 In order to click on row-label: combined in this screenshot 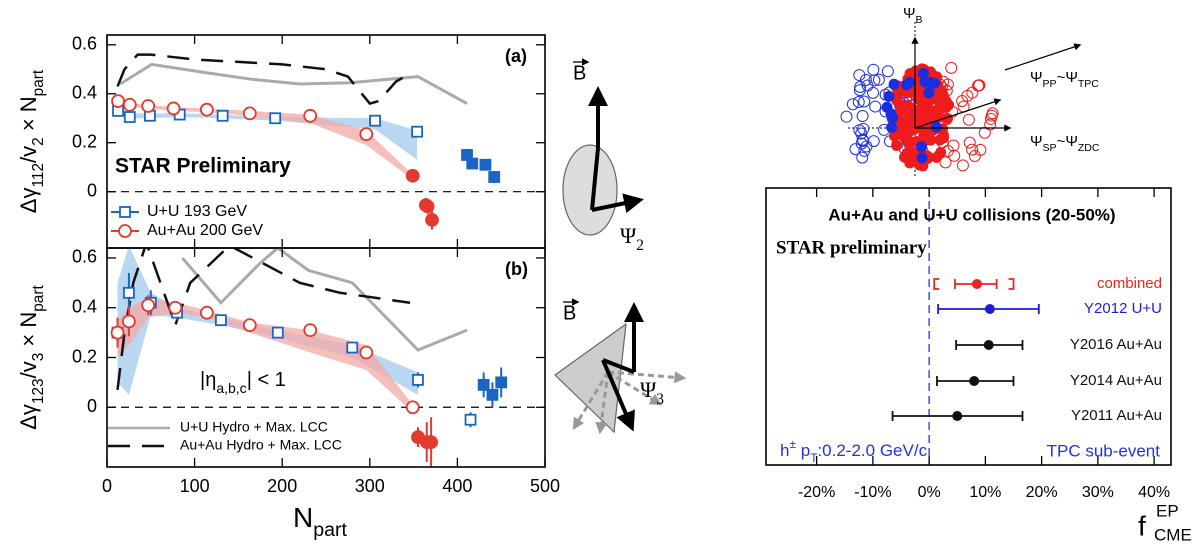, I will do `click(1129, 283)`.